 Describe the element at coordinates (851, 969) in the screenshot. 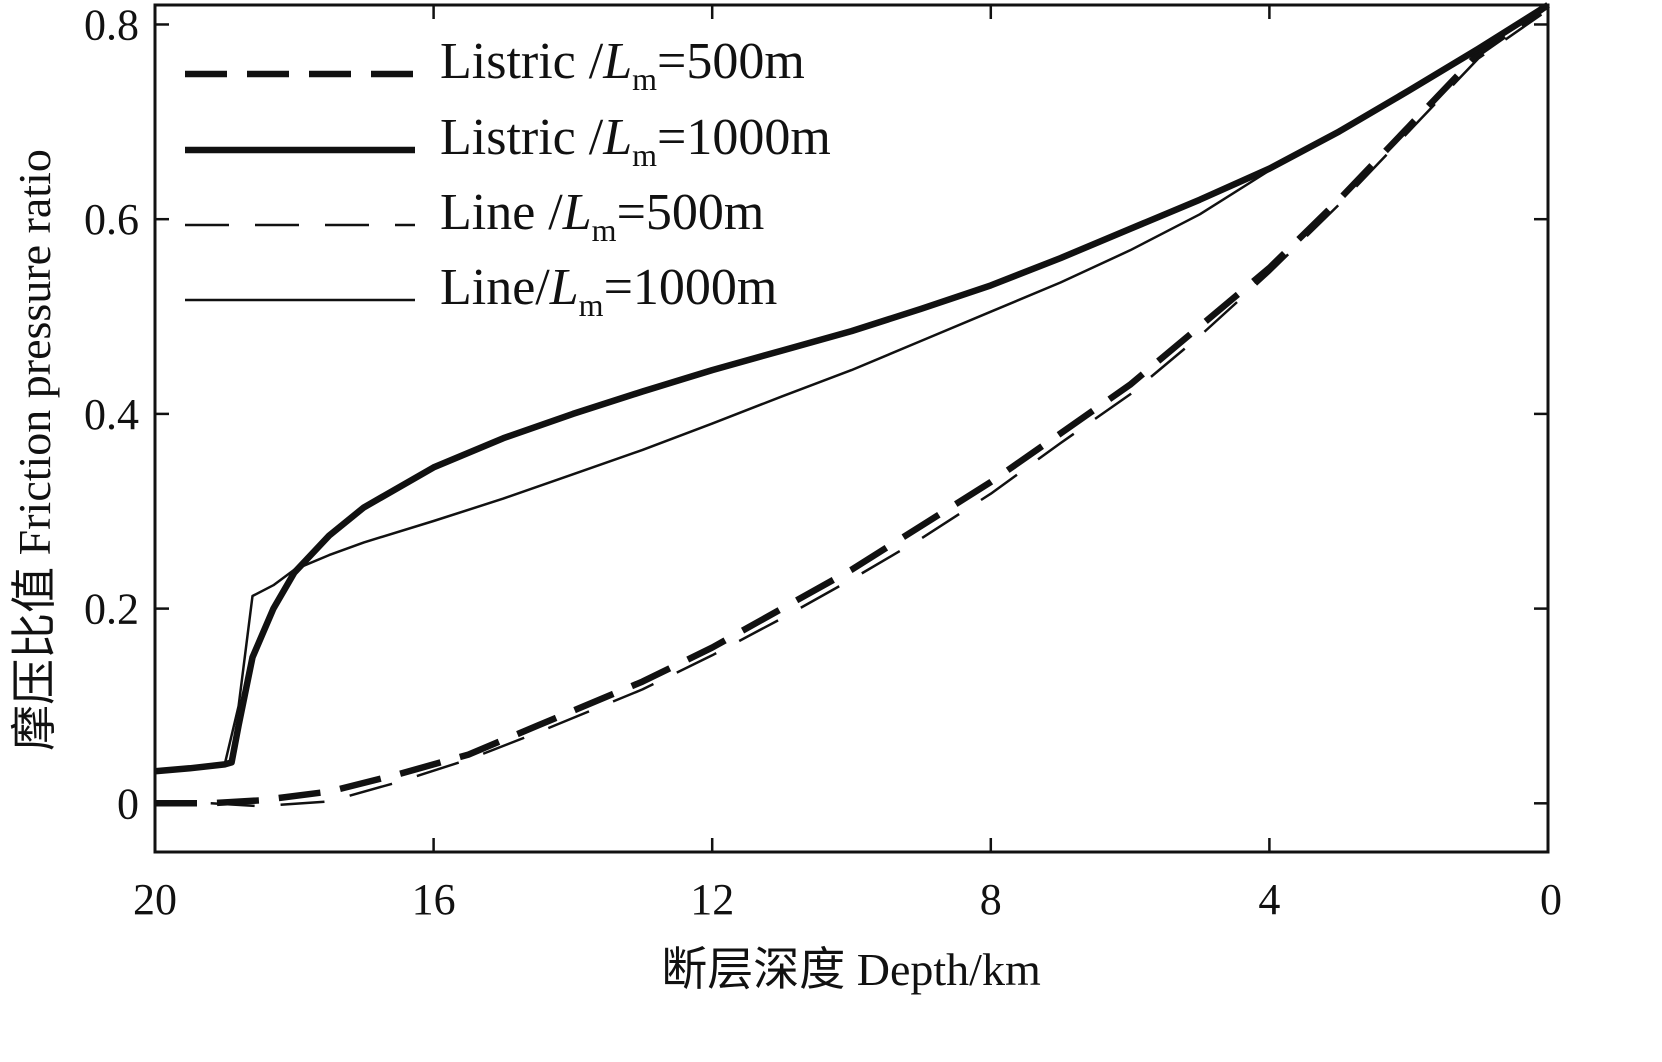

I see `x-axis-title: 断层深度 Depth/km` at that location.